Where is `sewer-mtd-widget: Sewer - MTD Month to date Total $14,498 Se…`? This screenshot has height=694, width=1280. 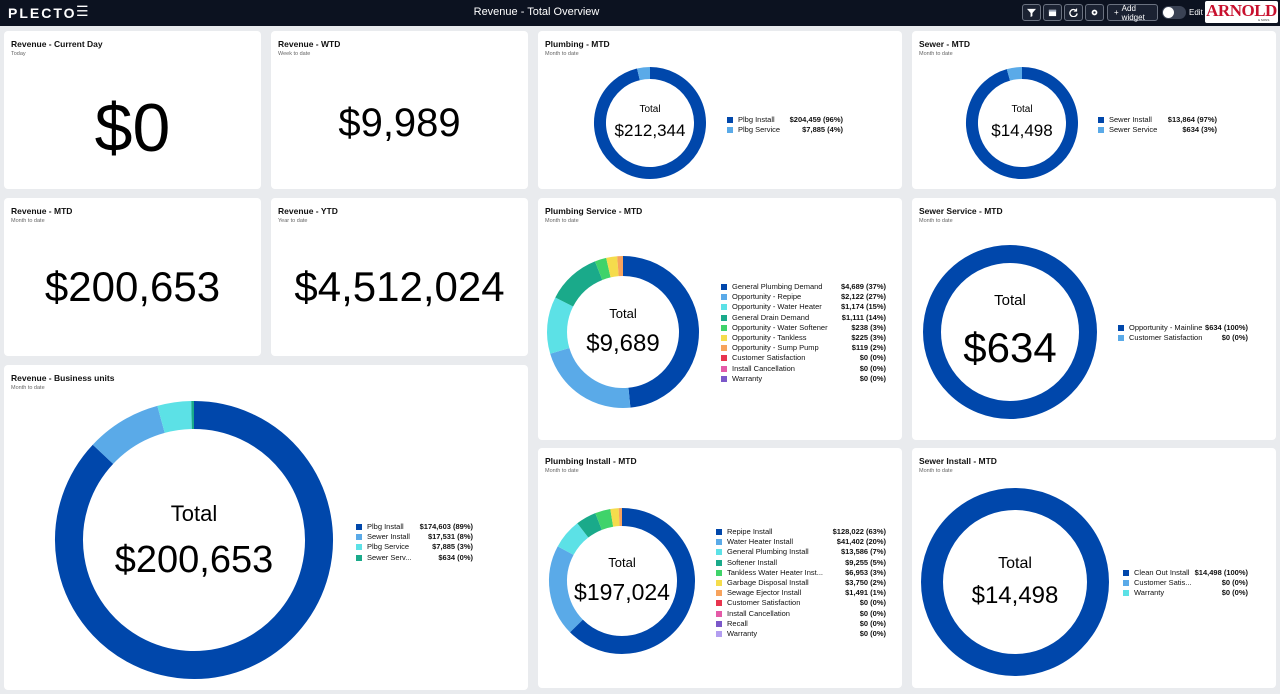 sewer-mtd-widget: Sewer - MTD Month to date Total $14,498 Se… is located at coordinates (1094, 110).